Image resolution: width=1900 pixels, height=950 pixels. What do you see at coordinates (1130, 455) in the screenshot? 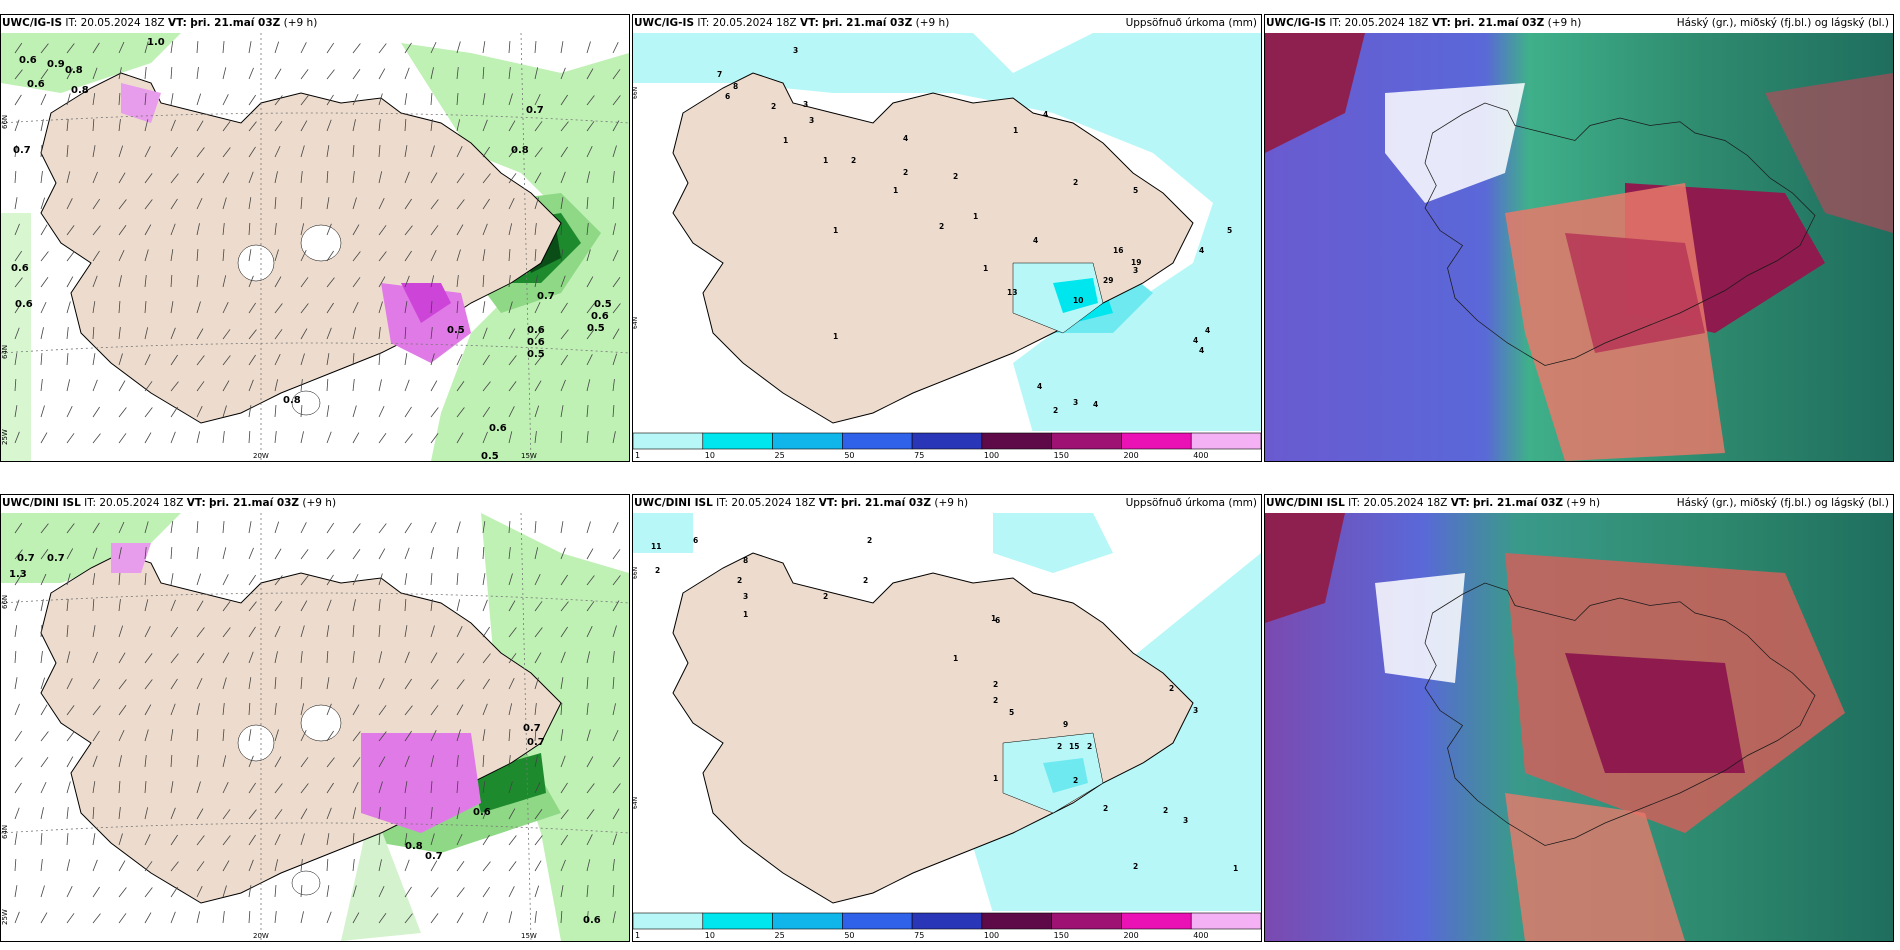
I see `legend-tick-label: 200` at bounding box center [1130, 455].